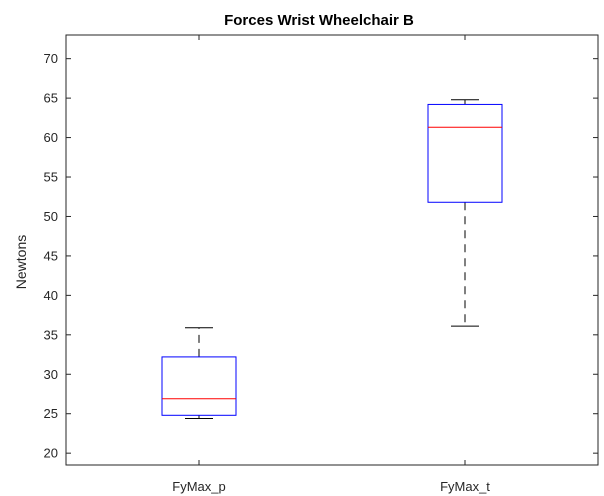 This screenshot has width=604, height=496. What do you see at coordinates (51, 137) in the screenshot?
I see `y-tick-label: 60` at bounding box center [51, 137].